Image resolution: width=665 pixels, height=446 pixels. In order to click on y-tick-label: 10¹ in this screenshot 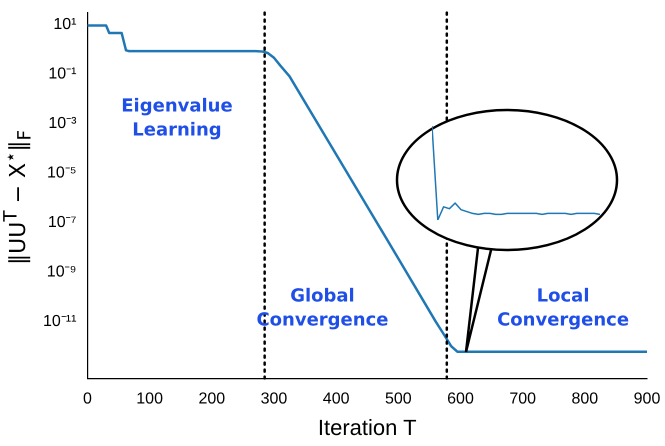, I will do `click(64, 24)`.